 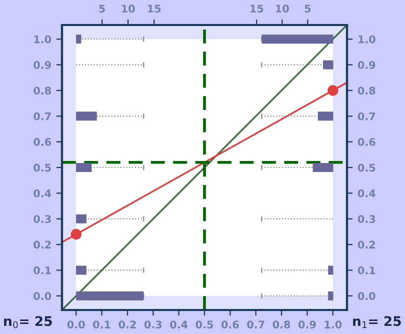 I want to click on y2-tick-label: 0.8, so click(x=367, y=90).